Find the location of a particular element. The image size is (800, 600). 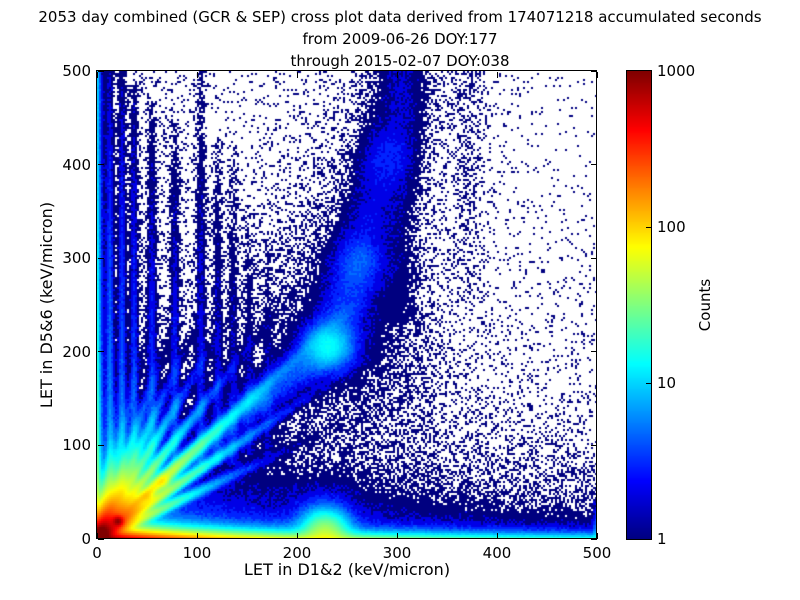

y-tick-label: 500 is located at coordinates (76, 71).